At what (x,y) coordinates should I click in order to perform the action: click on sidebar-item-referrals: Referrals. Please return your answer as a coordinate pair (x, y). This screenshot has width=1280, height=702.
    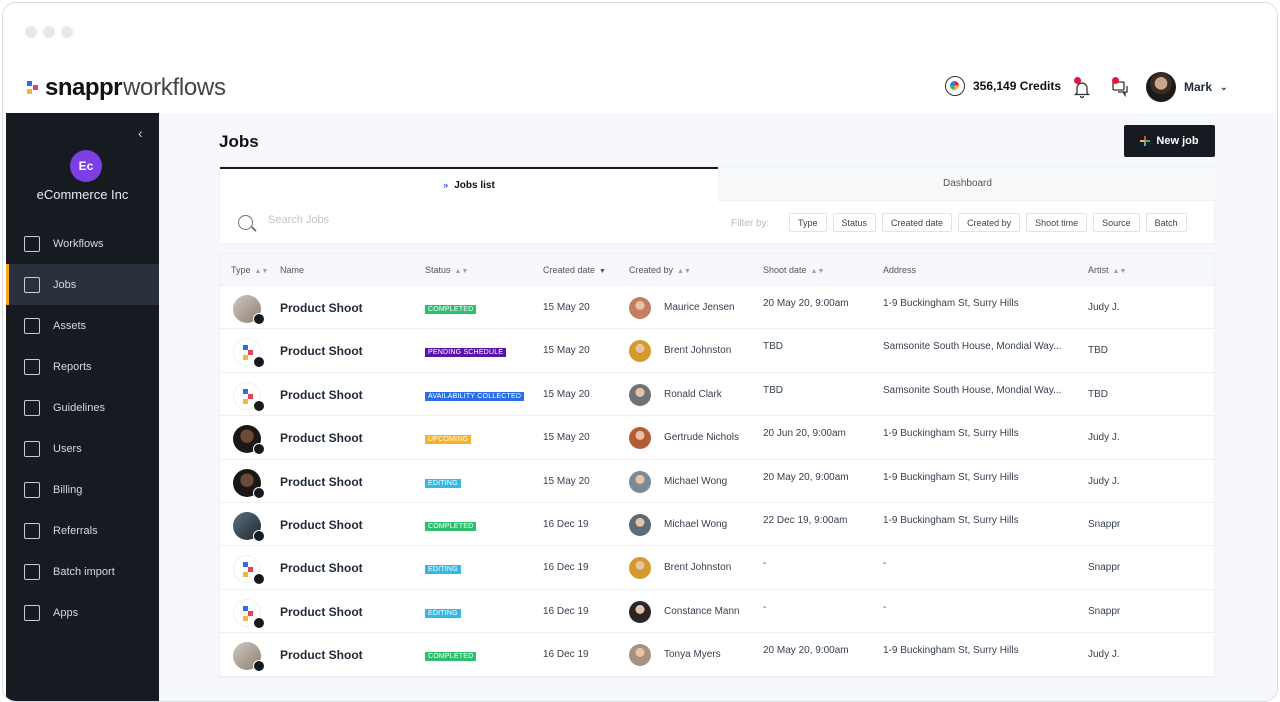
    Looking at the image, I should click on (82, 530).